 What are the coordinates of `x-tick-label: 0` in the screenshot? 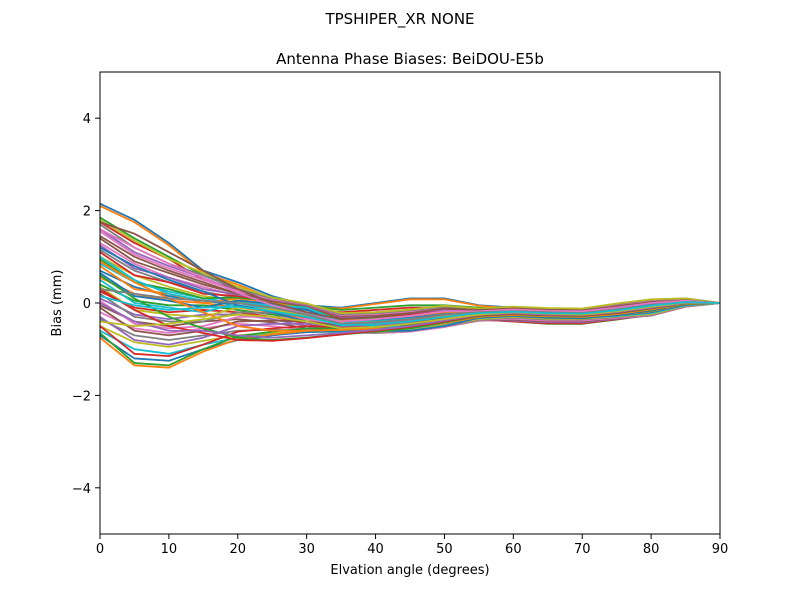 It's located at (100, 549).